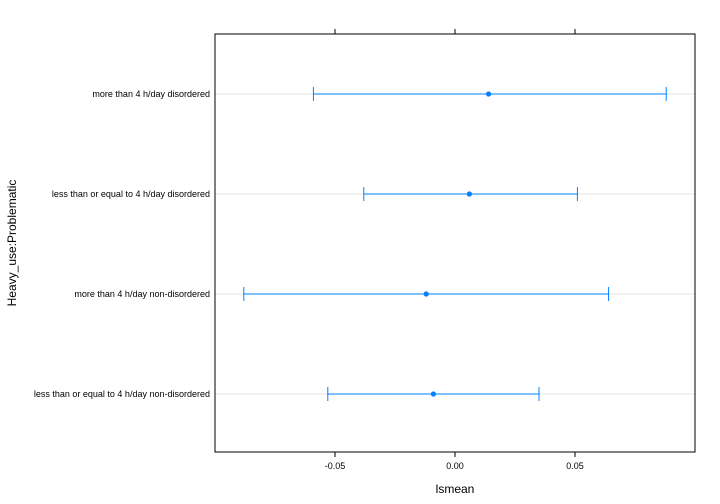  What do you see at coordinates (335, 466) in the screenshot?
I see `x-tick-label: -0.05` at bounding box center [335, 466].